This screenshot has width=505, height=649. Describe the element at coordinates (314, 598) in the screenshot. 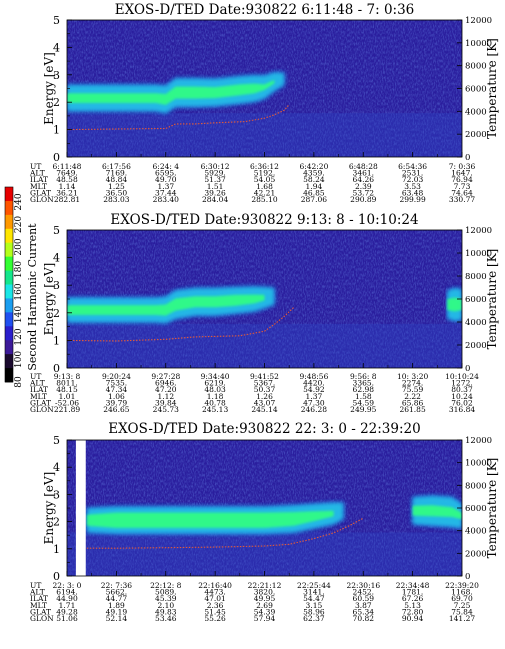

I see `orbit-row-value: 54.47` at that location.